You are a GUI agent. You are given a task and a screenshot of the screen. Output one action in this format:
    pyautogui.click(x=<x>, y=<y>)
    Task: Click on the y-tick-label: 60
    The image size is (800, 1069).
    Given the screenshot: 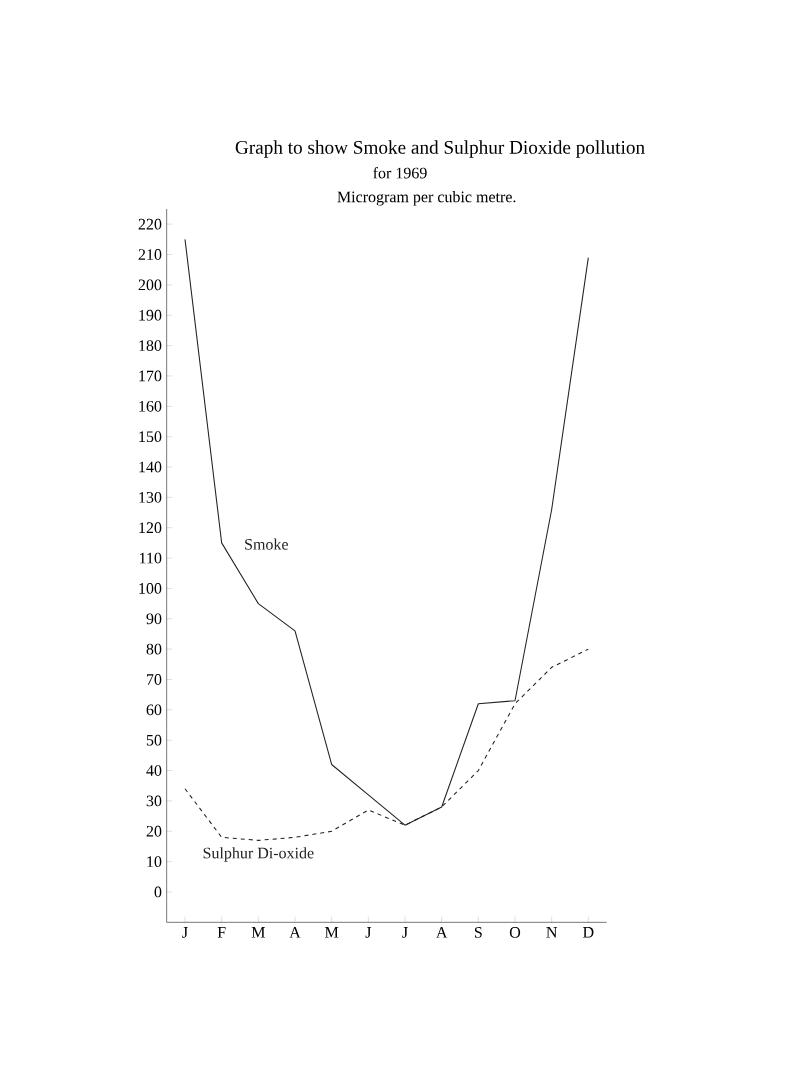 What is the action you would take?
    pyautogui.click(x=154, y=710)
    